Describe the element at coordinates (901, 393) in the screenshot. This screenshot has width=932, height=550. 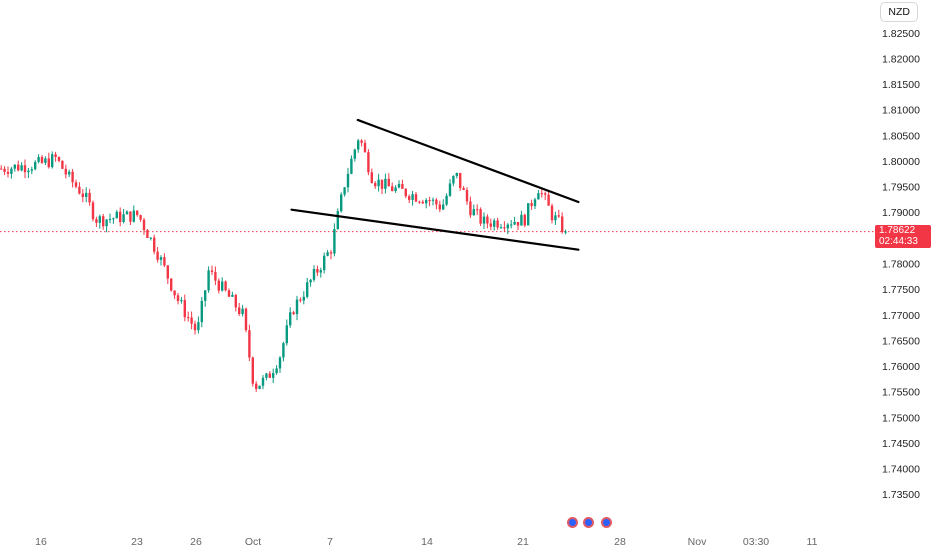
I see `price-tick-label: 1.75500` at that location.